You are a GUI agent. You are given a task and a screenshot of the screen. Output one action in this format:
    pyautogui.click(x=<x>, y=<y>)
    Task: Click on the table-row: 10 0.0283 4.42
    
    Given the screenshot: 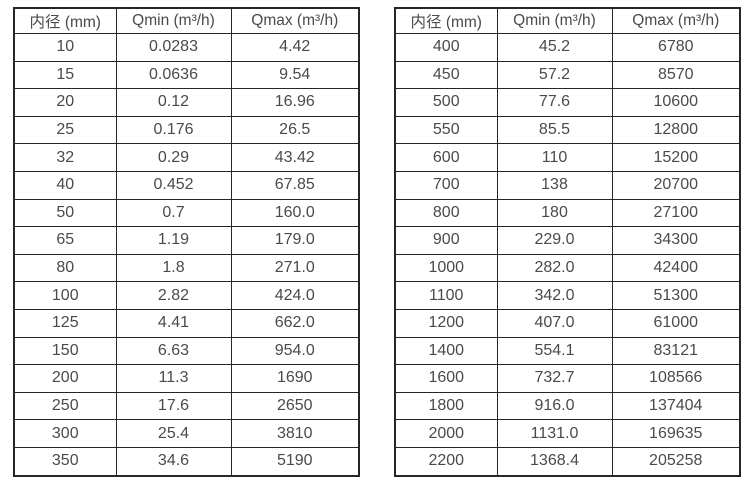 What is the action you would take?
    pyautogui.click(x=186, y=47)
    